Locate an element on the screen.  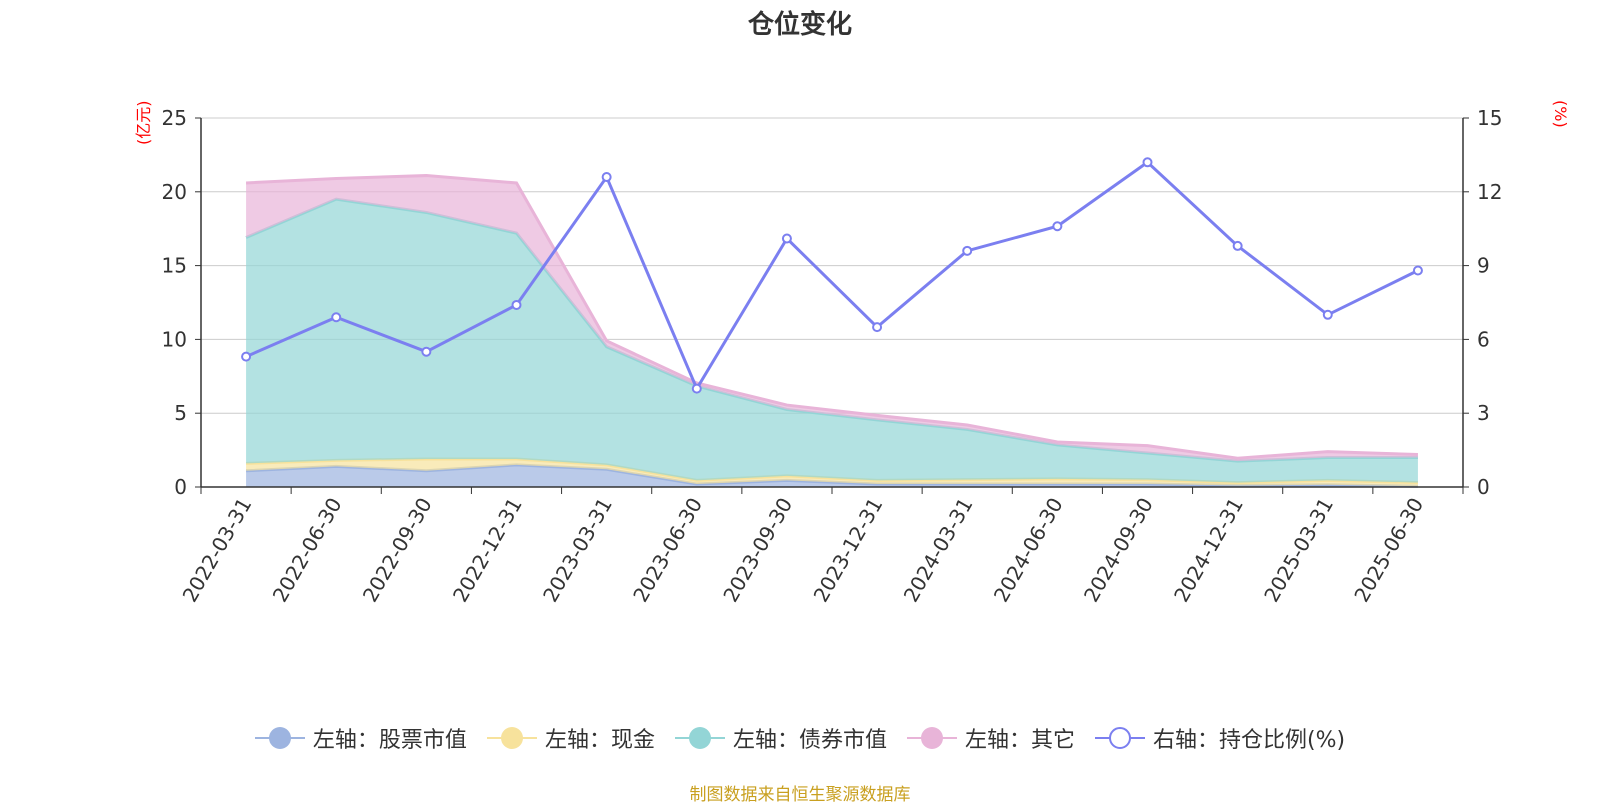
legend-swatch-other is located at coordinates (931, 738).